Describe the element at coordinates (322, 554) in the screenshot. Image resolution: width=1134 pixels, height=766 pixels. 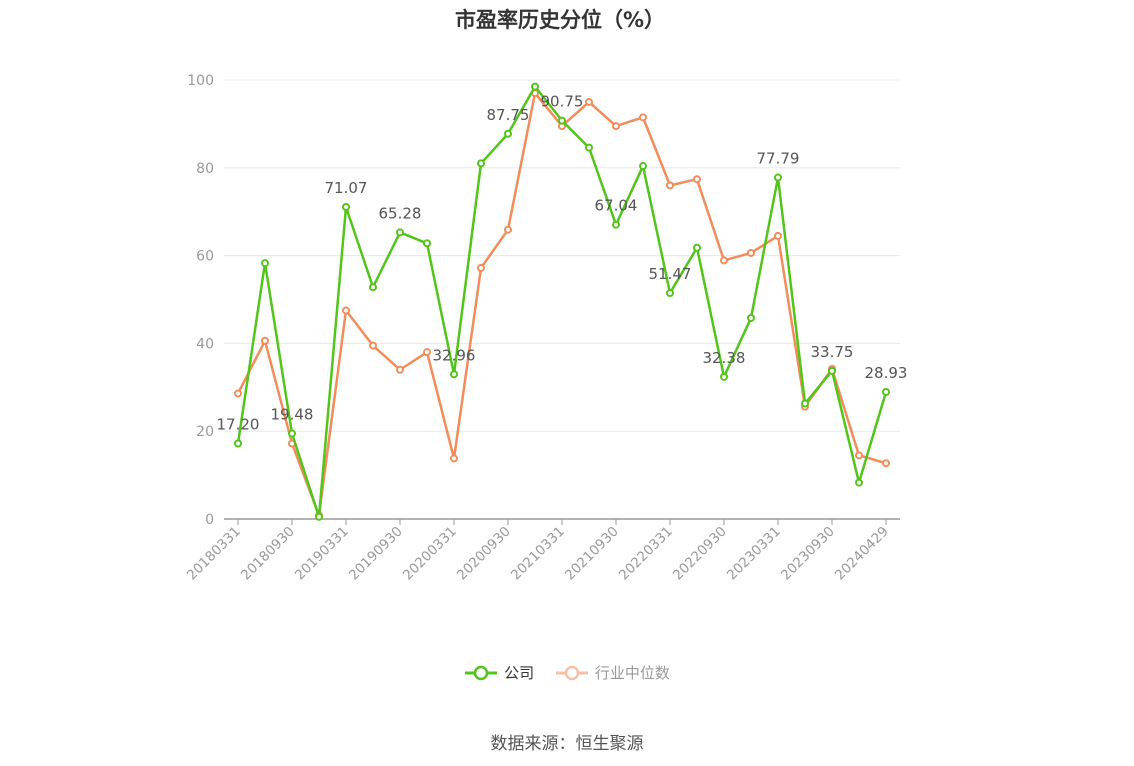
I see `x-tick-label: 20190331` at that location.